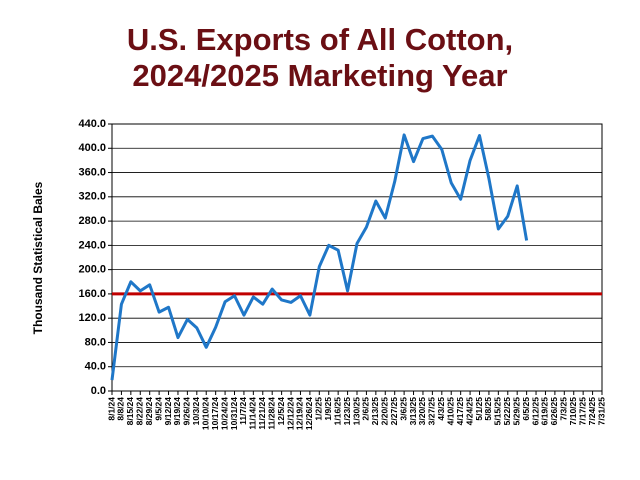 This screenshot has height=480, width=640. What do you see at coordinates (92, 197) in the screenshot?
I see `y-tick-label: 320.0` at bounding box center [92, 197].